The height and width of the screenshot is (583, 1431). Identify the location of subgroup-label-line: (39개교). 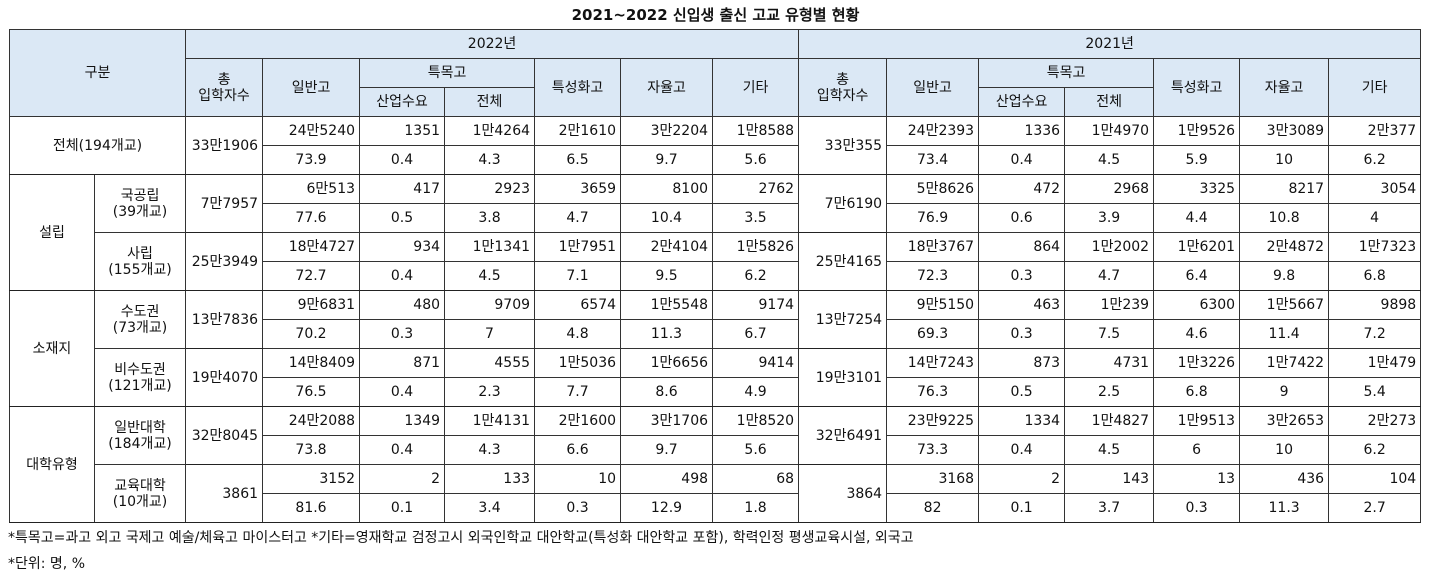
(140, 211).